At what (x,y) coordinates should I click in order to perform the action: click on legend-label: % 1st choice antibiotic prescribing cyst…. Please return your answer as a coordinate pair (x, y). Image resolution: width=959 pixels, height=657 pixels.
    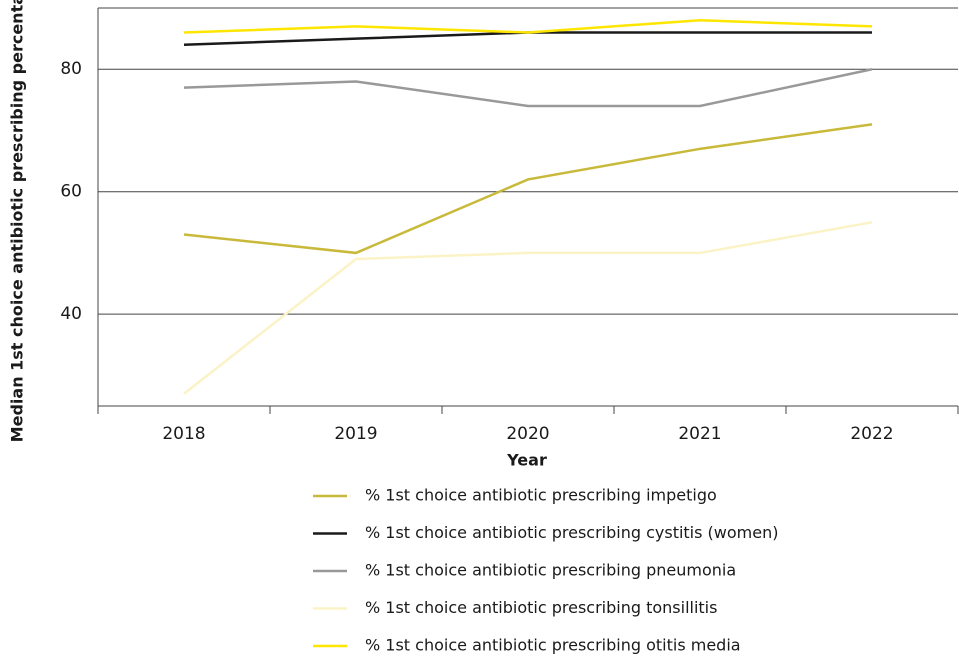
    Looking at the image, I should click on (571, 532).